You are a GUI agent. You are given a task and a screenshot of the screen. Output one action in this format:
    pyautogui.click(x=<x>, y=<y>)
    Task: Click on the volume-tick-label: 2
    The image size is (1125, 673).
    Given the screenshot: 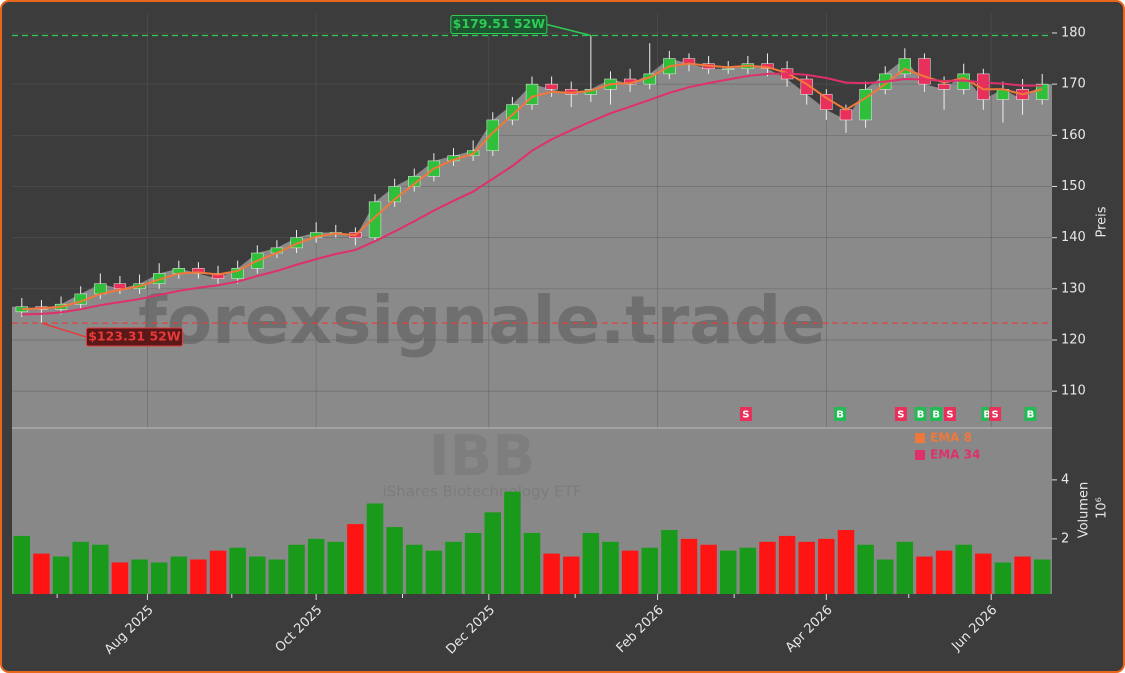 What is the action you would take?
    pyautogui.click(x=1065, y=538)
    